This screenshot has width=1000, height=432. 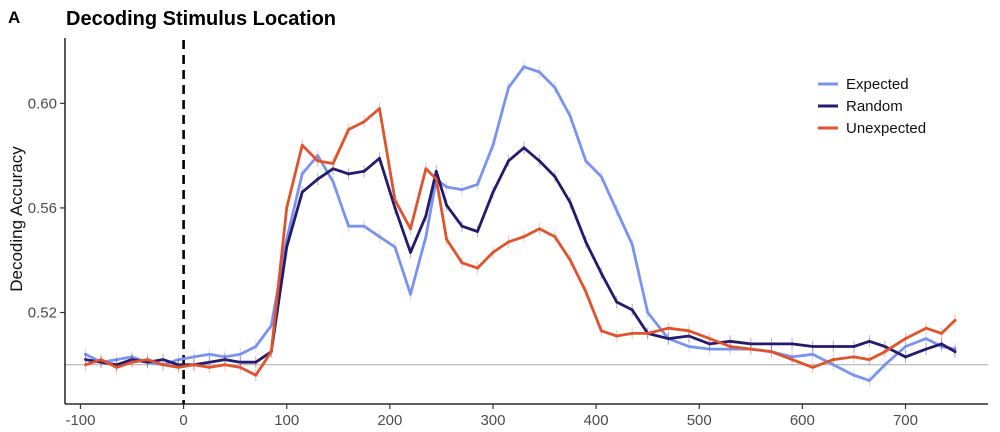 What do you see at coordinates (492, 420) in the screenshot?
I see `x-tick-label: 300` at bounding box center [492, 420].